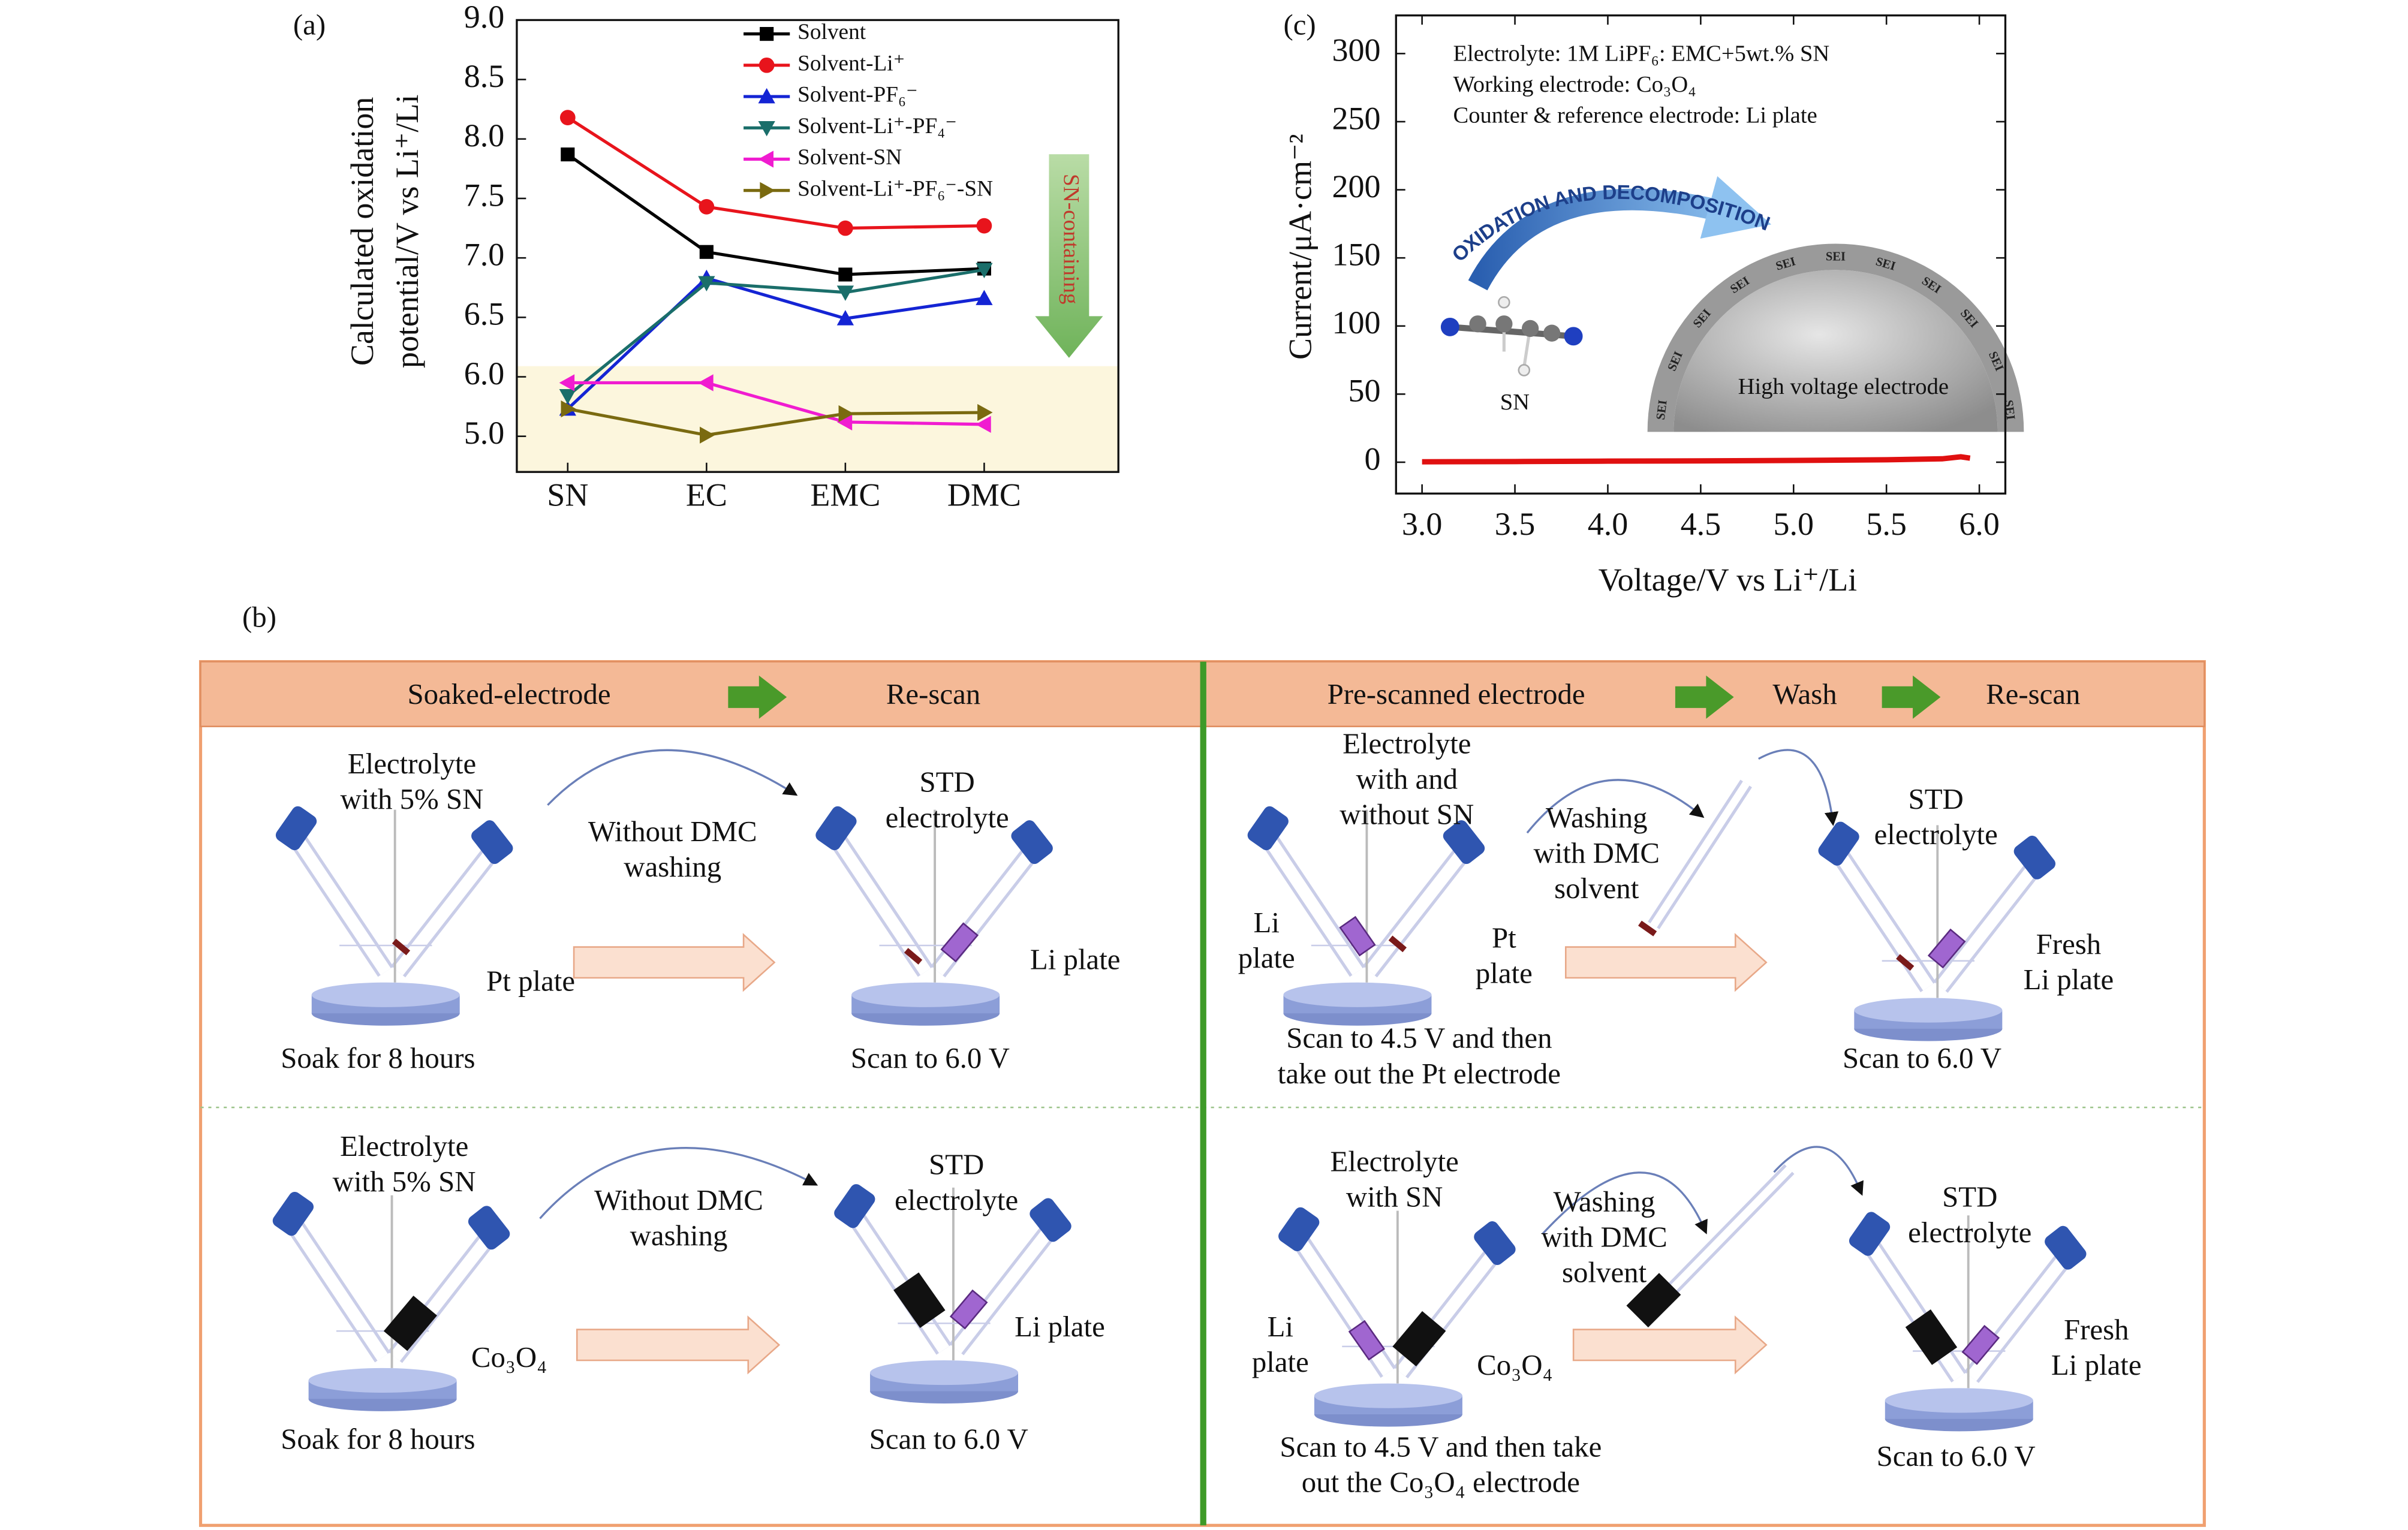 The height and width of the screenshot is (1530, 2408). Describe the element at coordinates (407, 232) in the screenshot. I see `y-axis-label: potential/V vs Li⁺/Li` at that location.